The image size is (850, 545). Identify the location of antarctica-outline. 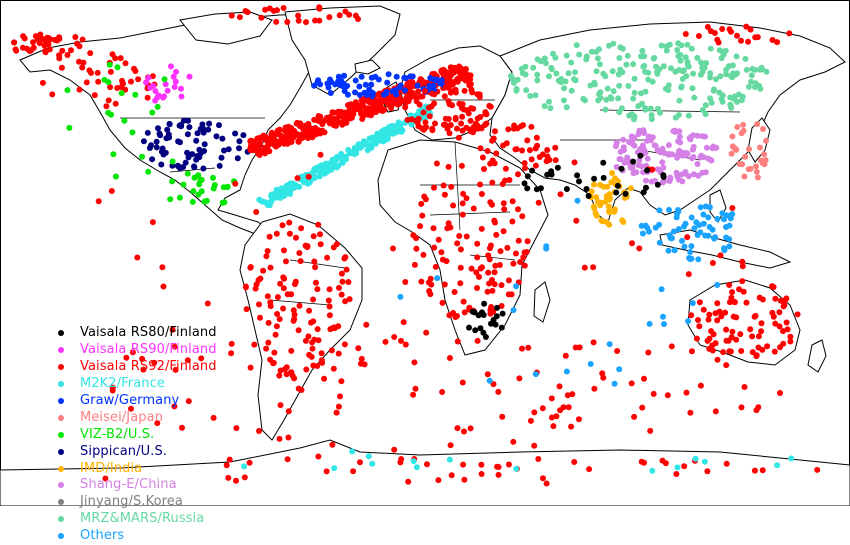
(425, 472).